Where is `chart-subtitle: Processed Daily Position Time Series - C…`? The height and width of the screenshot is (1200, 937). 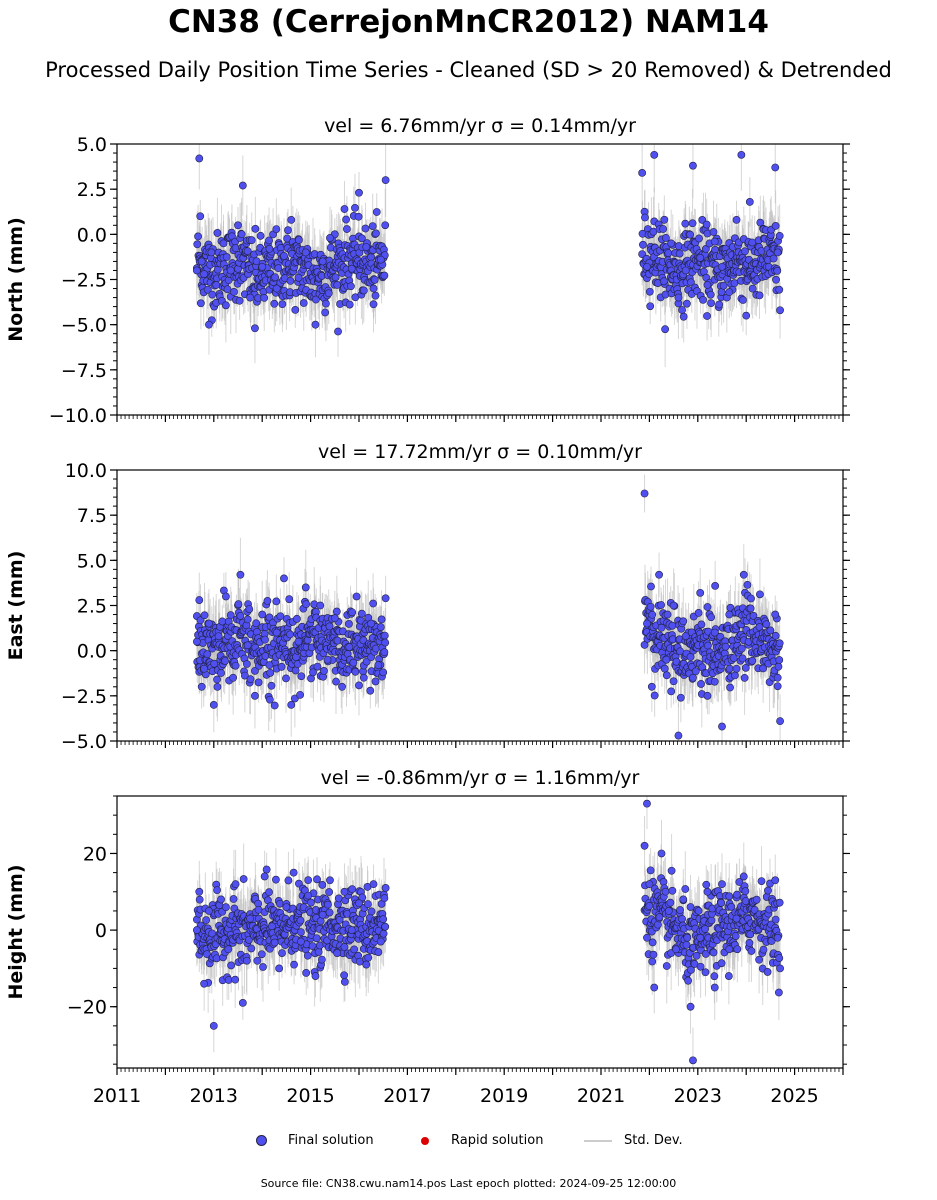
chart-subtitle: Processed Daily Position Time Series - C… is located at coordinates (468, 70).